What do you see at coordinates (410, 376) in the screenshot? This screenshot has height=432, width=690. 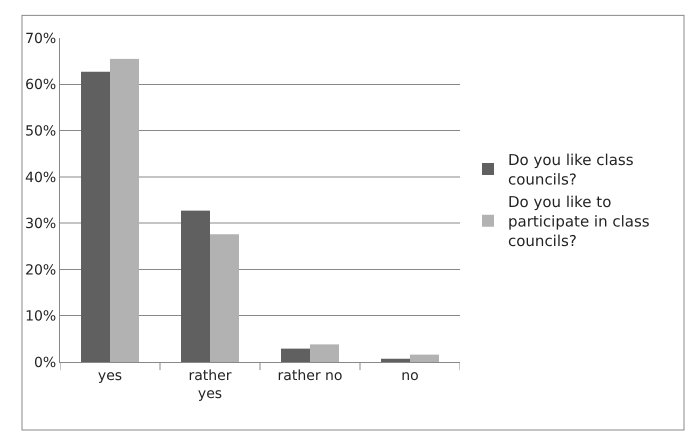 I see `x-tick-label: no` at bounding box center [410, 376].